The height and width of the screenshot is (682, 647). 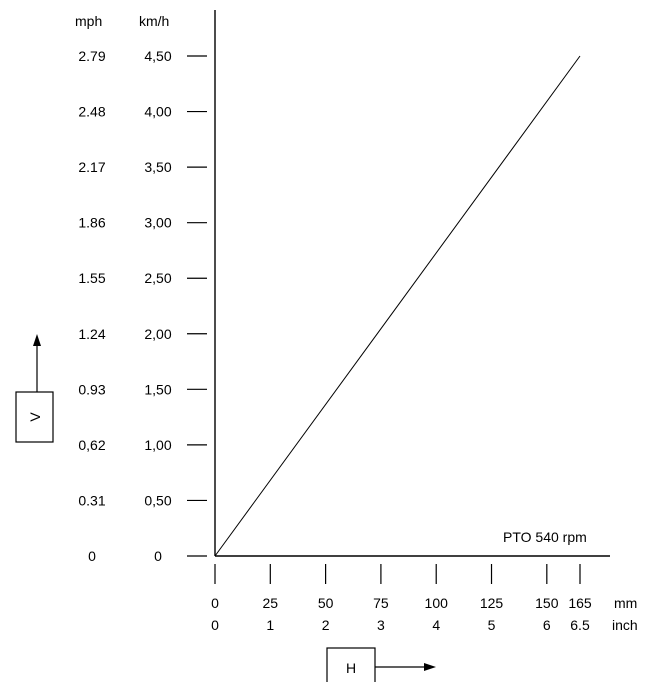 What do you see at coordinates (381, 625) in the screenshot?
I see `x-tick-label-inch: 3` at bounding box center [381, 625].